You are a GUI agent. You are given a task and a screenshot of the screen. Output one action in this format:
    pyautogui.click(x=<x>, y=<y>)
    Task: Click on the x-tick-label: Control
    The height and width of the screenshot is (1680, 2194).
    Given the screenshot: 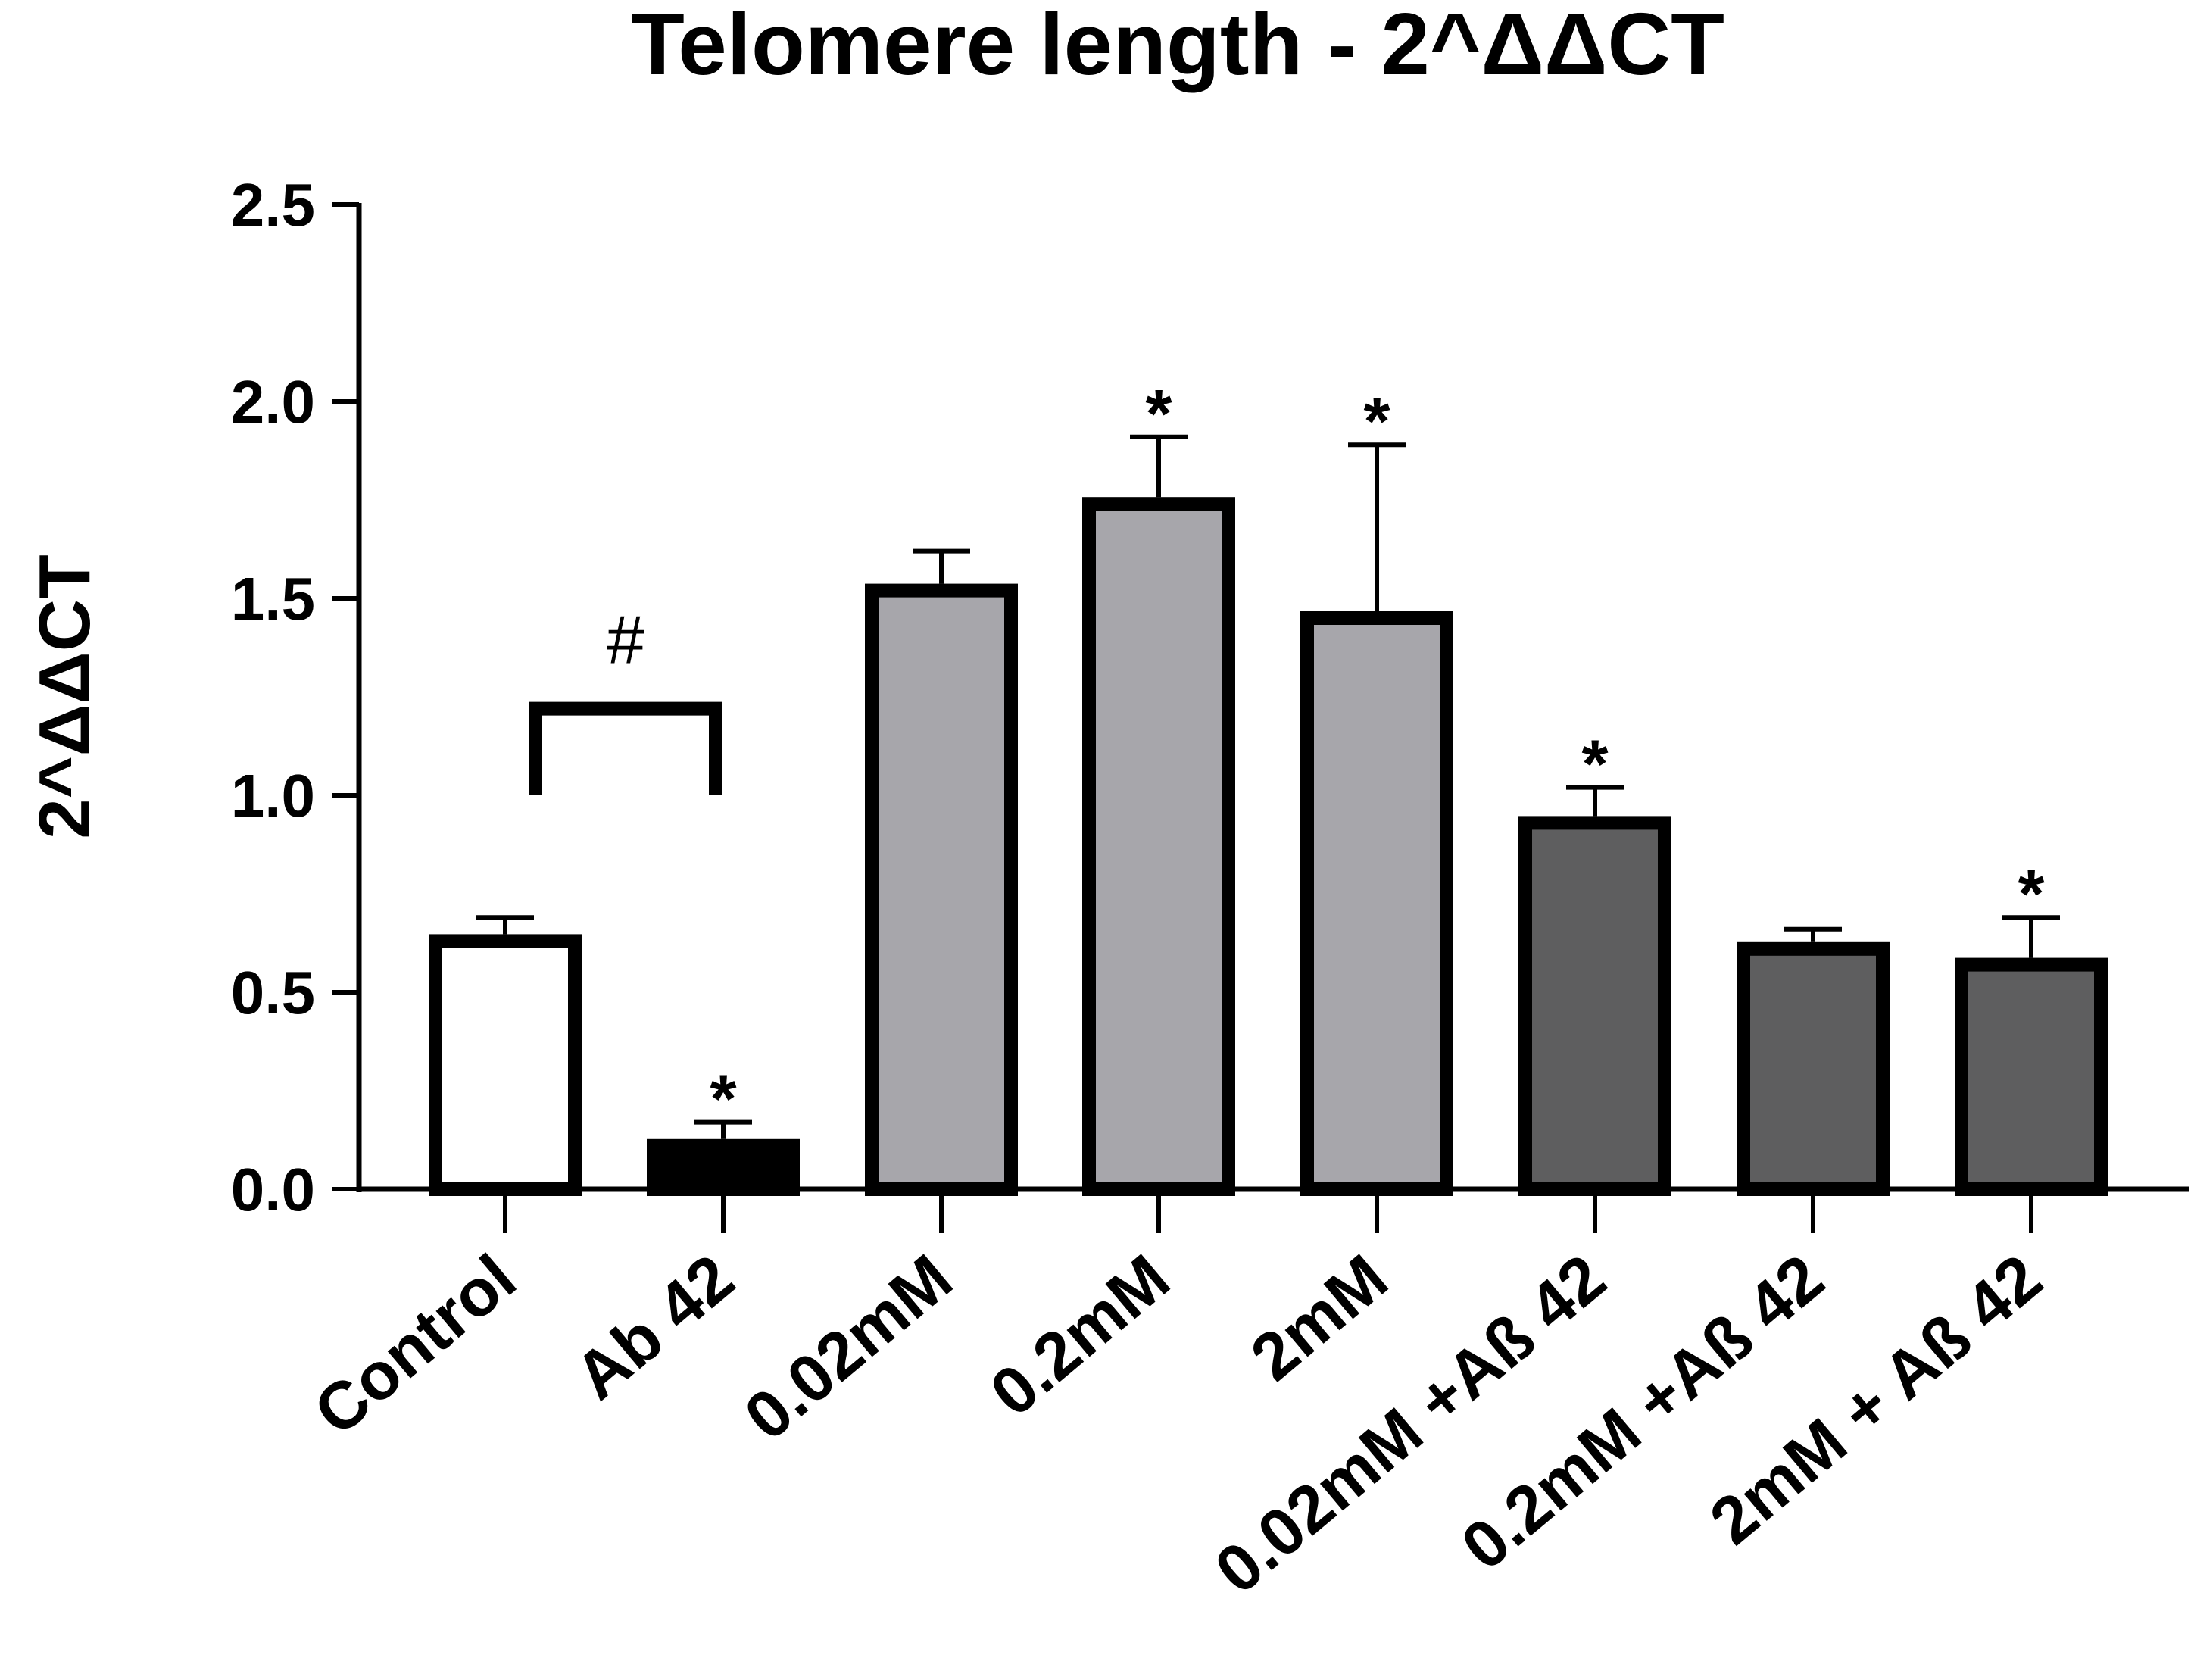 What is the action you would take?
    pyautogui.click(x=414, y=1345)
    